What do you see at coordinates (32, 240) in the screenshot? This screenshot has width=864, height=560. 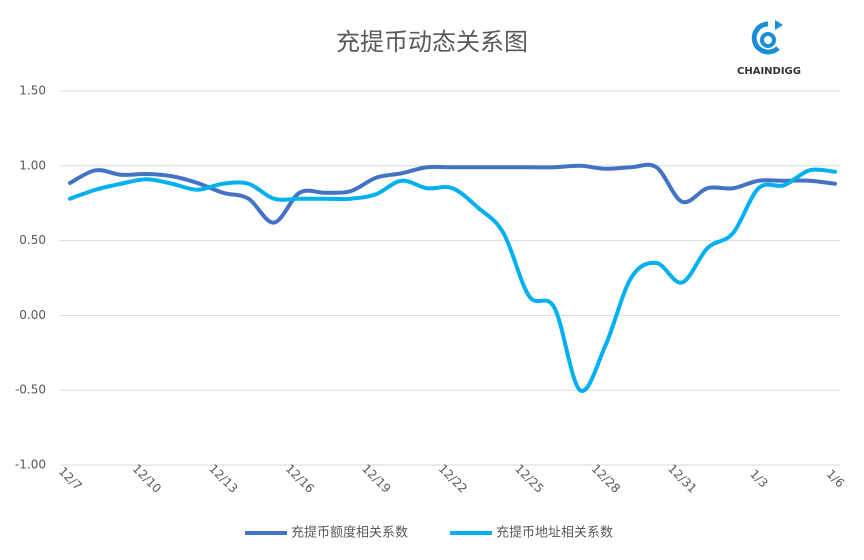 I see `y-tick-label: 0.50` at bounding box center [32, 240].